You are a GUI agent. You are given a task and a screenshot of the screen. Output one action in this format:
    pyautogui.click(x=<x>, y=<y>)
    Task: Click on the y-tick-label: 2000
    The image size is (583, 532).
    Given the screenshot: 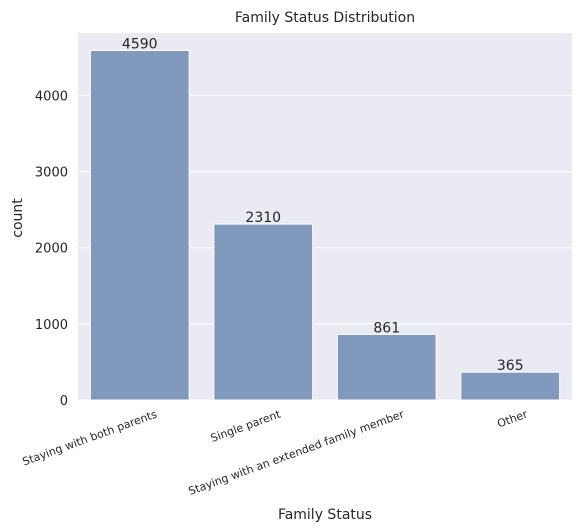 What is the action you would take?
    pyautogui.click(x=51, y=249)
    